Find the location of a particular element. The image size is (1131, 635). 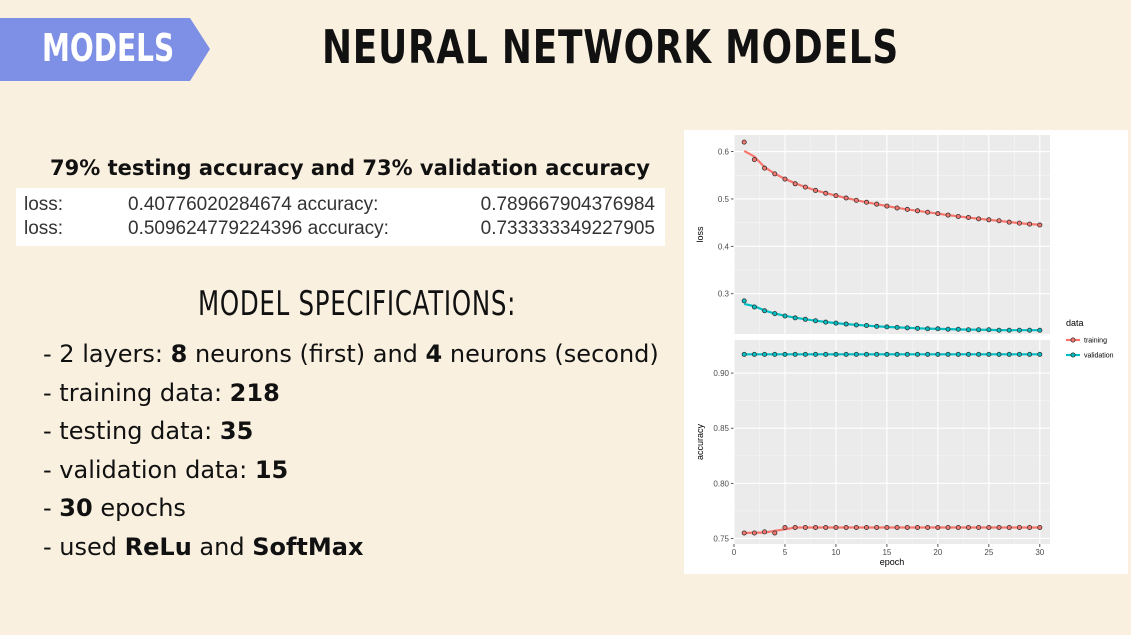

metric-loss: 0.40776020284674 accuracy: is located at coordinates (253, 204).